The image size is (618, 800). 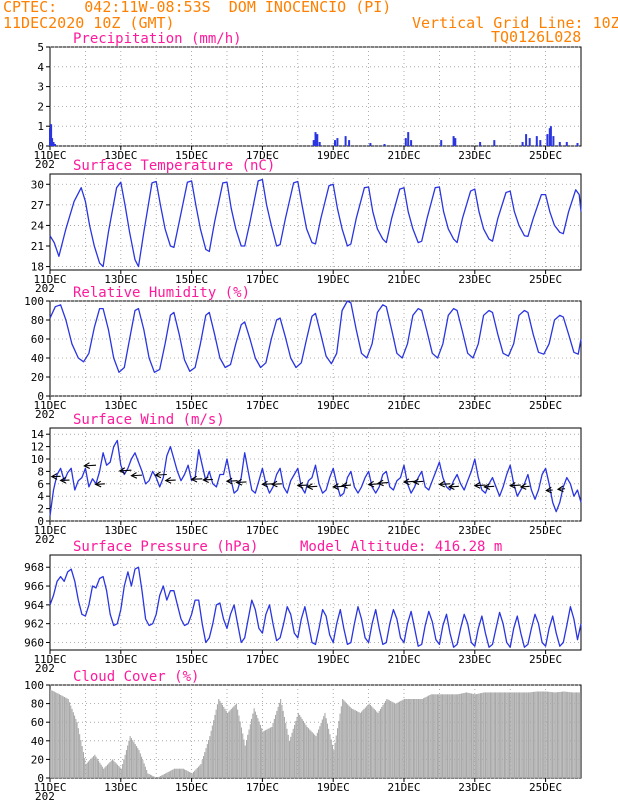 What do you see at coordinates (38, 225) in the screenshot?
I see `panel2-ytick-label: 24` at bounding box center [38, 225].